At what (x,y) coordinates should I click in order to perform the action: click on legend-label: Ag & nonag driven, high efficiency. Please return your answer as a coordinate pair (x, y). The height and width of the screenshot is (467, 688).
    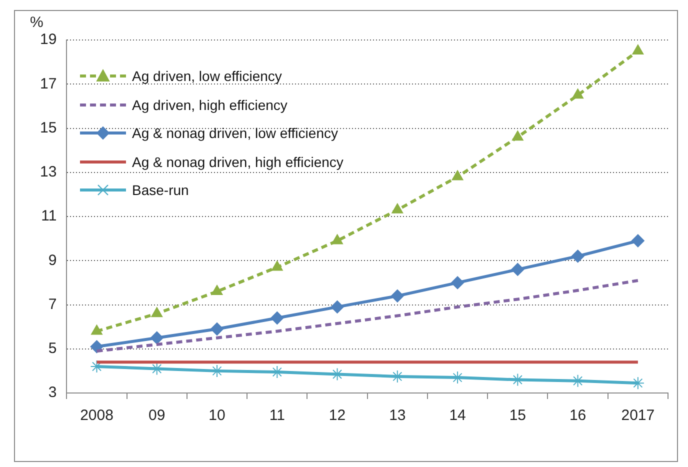
    Looking at the image, I should click on (238, 162).